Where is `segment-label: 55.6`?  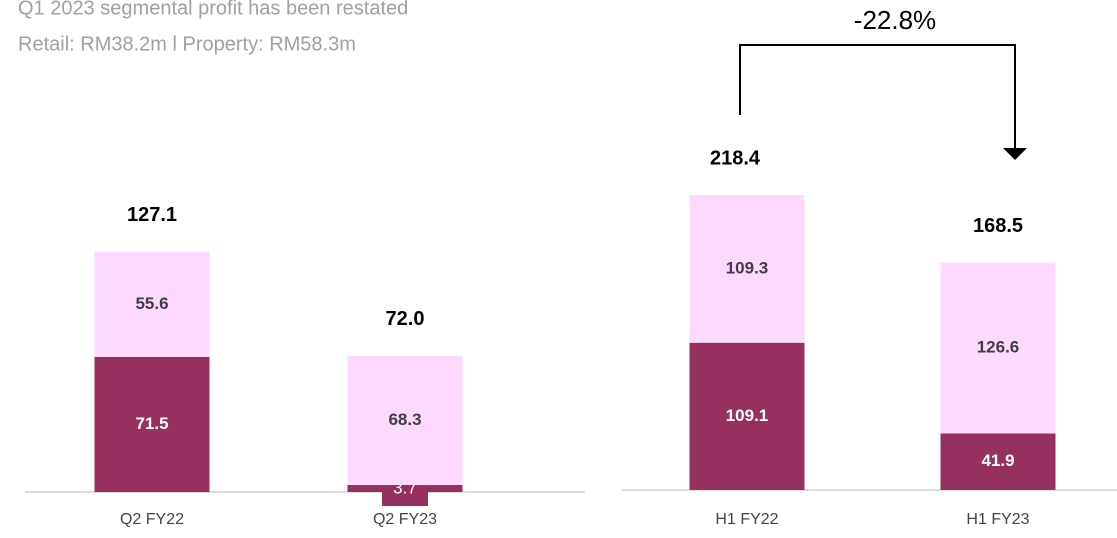
segment-label: 55.6 is located at coordinates (151, 303).